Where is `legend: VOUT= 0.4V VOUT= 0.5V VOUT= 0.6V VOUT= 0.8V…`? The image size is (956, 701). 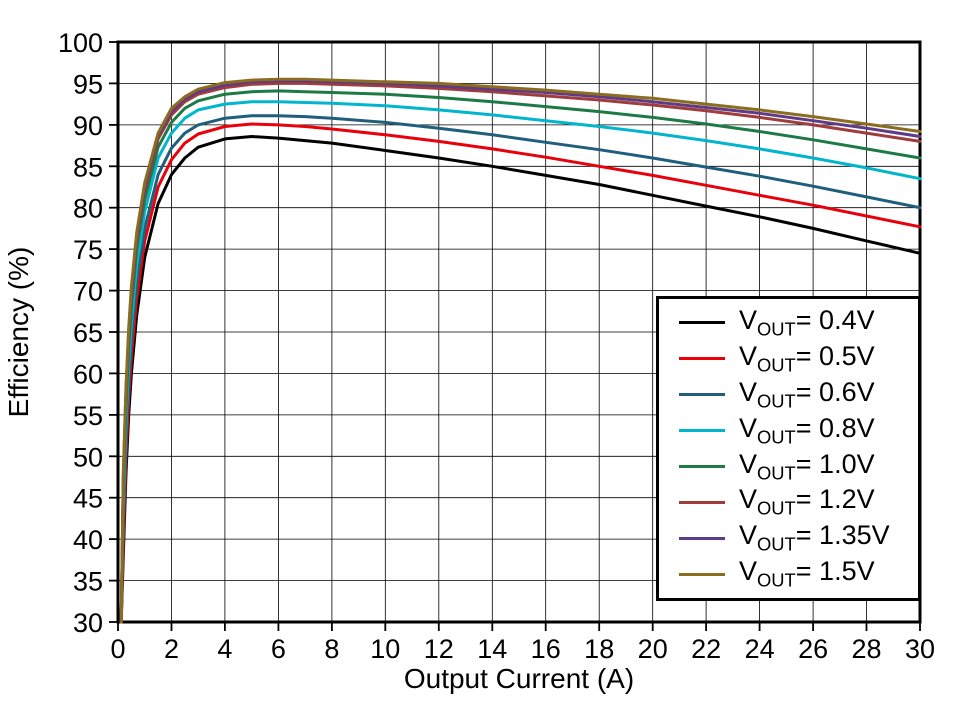 legend: VOUT= 0.4V VOUT= 0.5V VOUT= 0.6V VOUT= 0.8V… is located at coordinates (788, 448).